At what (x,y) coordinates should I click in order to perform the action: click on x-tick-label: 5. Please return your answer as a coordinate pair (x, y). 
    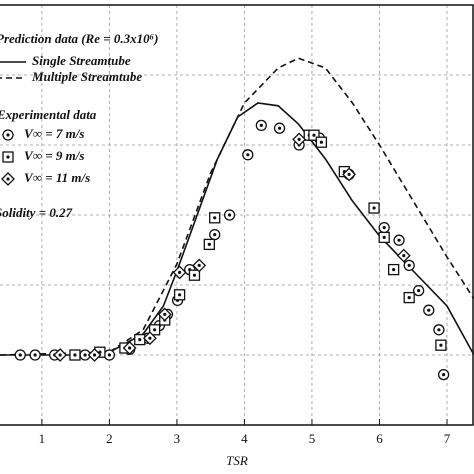
    Looking at the image, I should click on (312, 438).